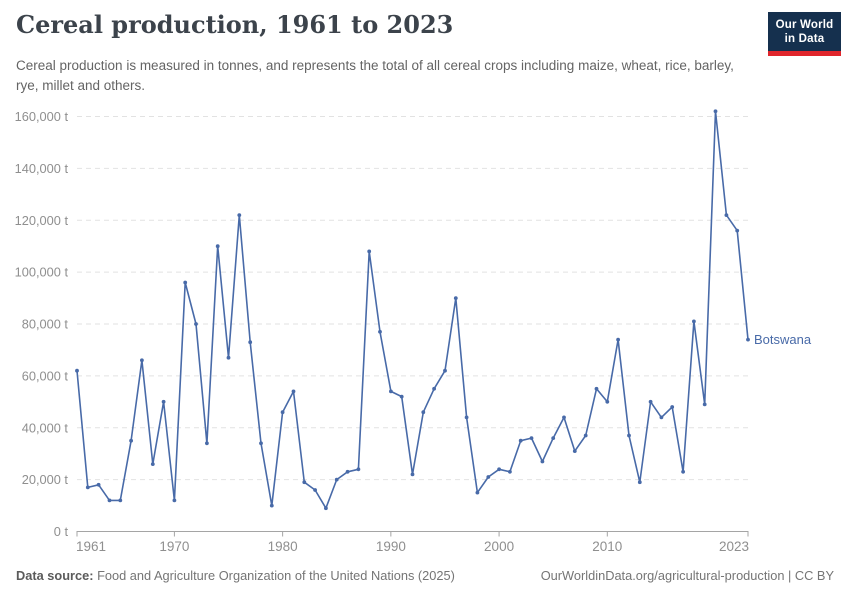 This screenshot has height=600, width=850. I want to click on y-axis-tick-label: 40,000 t, so click(45, 427).